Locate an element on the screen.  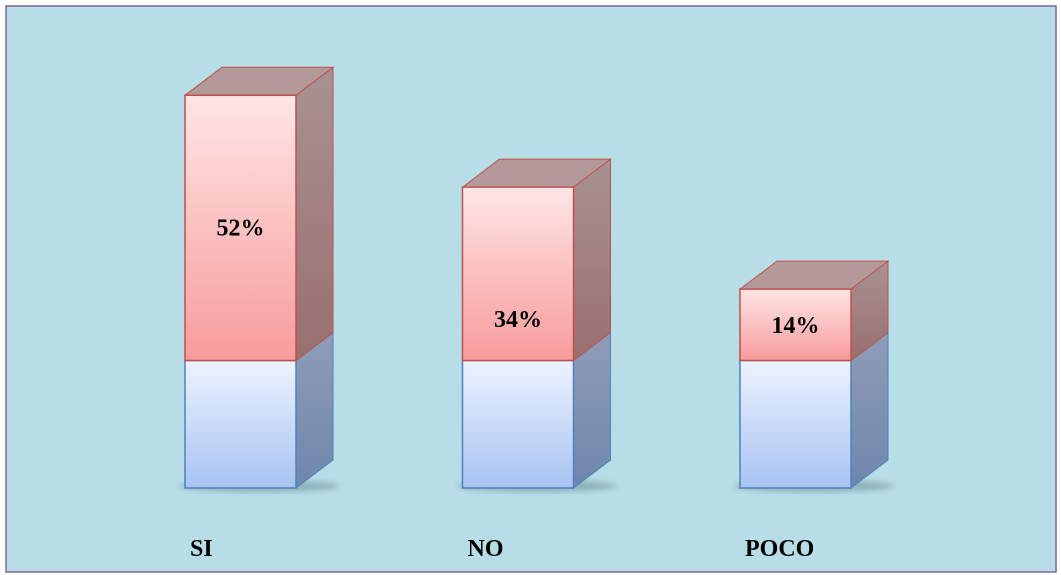
bar-no: 34% is located at coordinates (536, 325).